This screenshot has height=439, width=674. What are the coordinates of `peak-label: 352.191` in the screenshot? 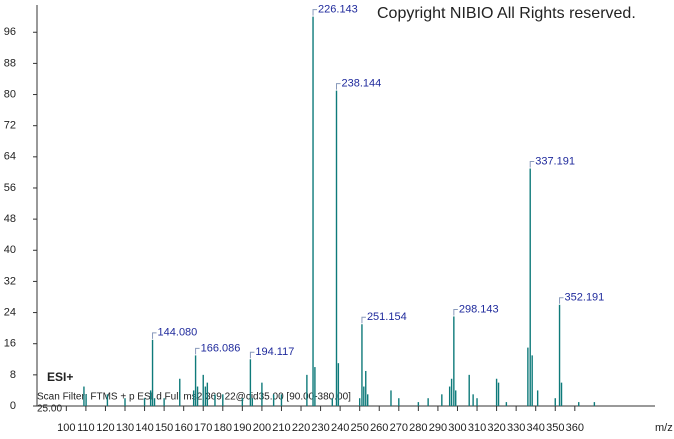 It's located at (585, 298).